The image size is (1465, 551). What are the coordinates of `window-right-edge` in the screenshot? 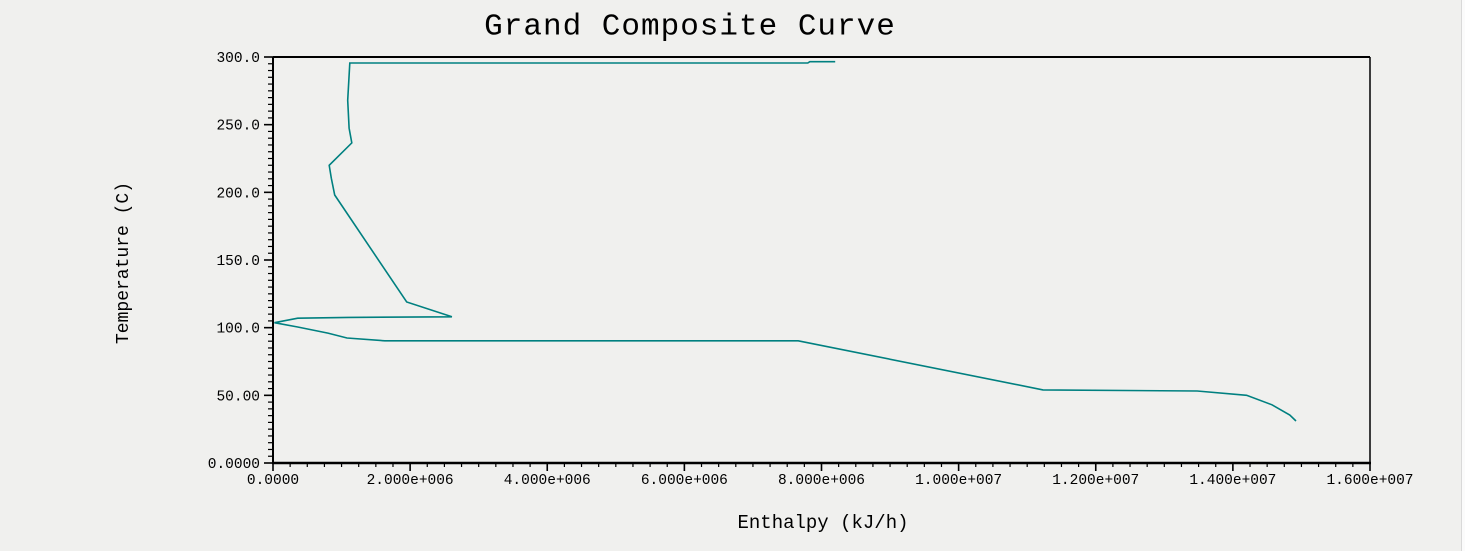 It's located at (1463, 275).